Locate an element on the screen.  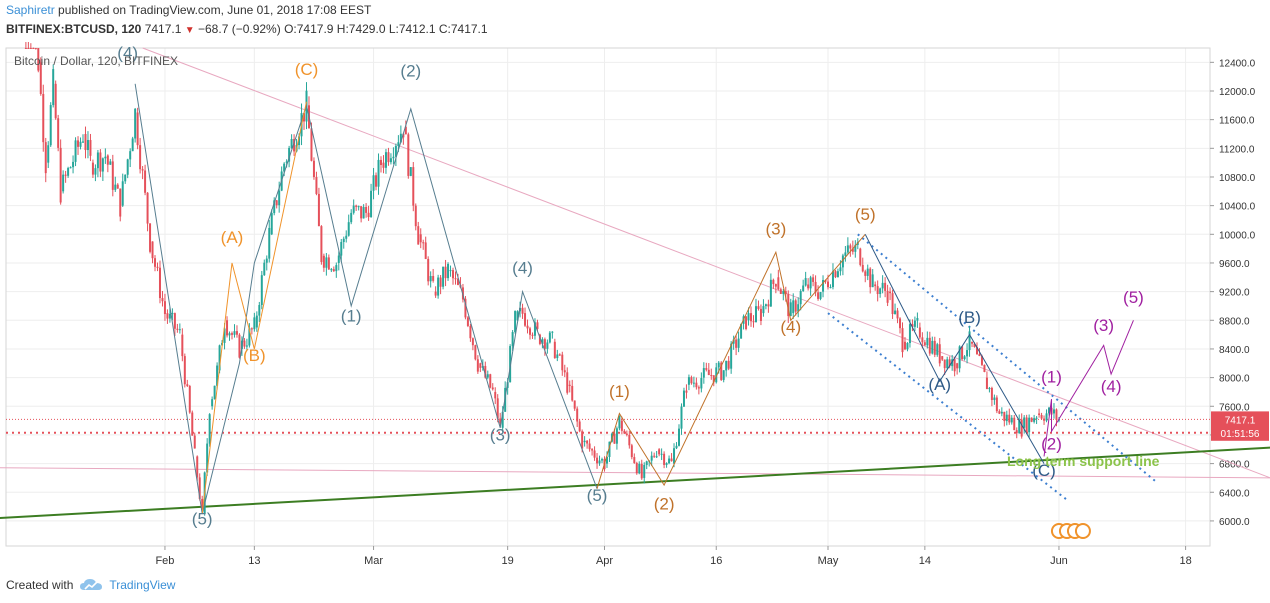
footer: Created with TradingView is located at coordinates (90, 585).